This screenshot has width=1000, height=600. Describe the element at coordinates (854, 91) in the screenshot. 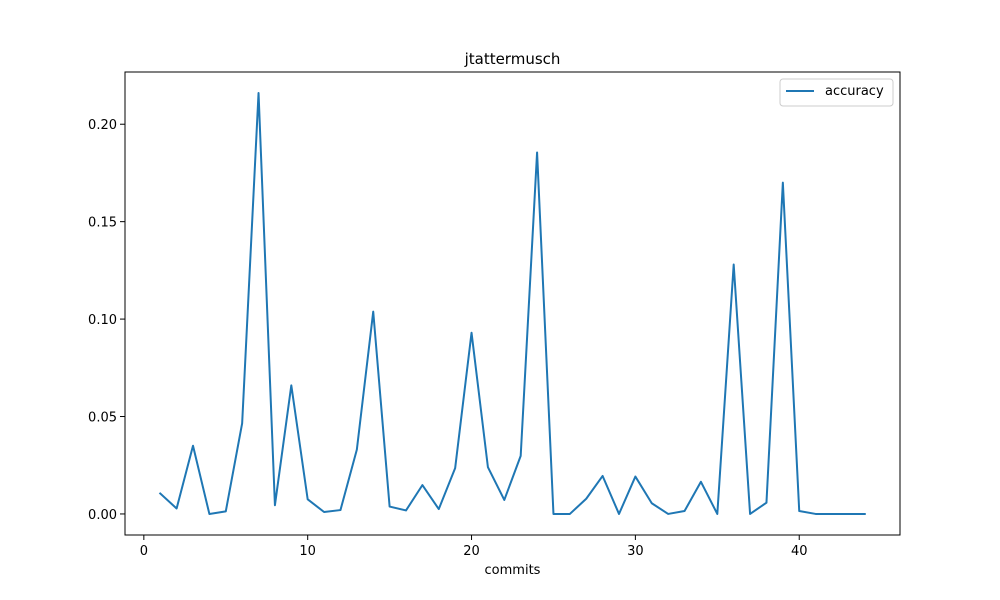

I see `legend-label-accuracy: accuracy` at that location.